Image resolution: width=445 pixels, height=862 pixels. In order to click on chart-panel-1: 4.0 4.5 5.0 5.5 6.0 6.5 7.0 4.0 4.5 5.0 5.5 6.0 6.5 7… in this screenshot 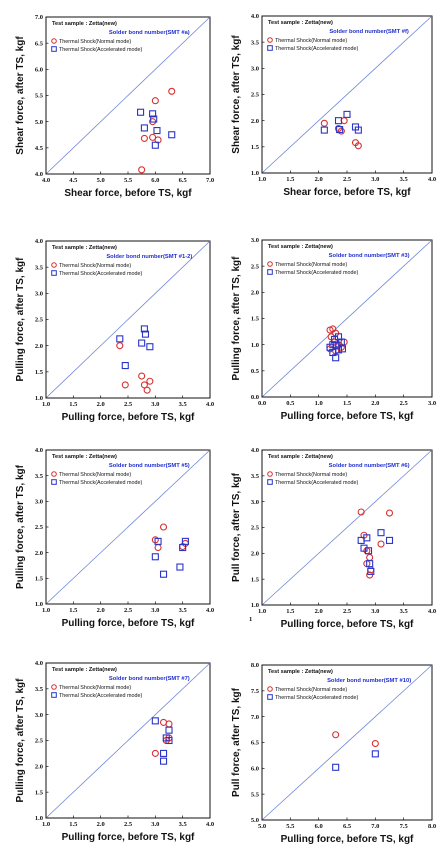, I will do `click(114, 106)`.